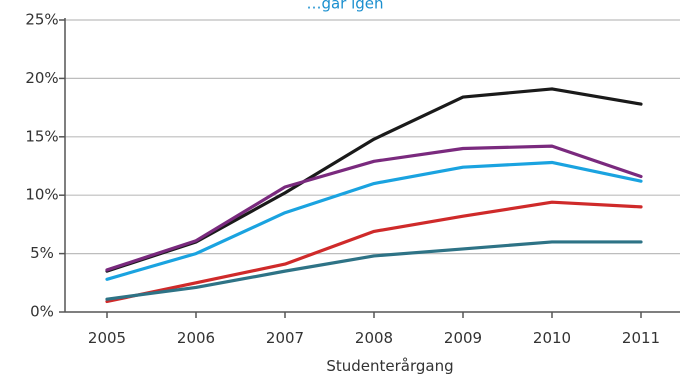  Describe the element at coordinates (344, 6) in the screenshot. I see `chart-title: …går igen` at that location.